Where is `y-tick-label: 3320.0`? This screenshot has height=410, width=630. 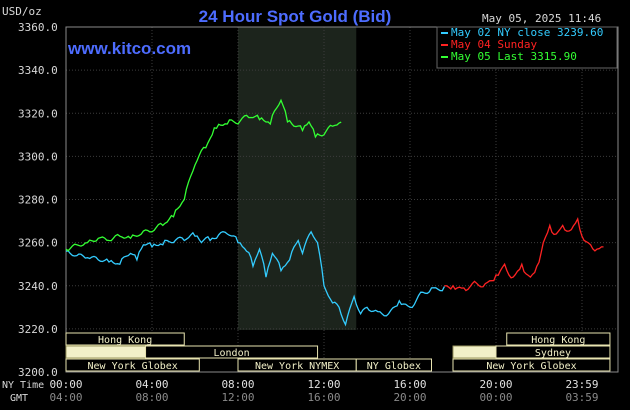 y-tick-label: 3320.0 is located at coordinates (38, 113).